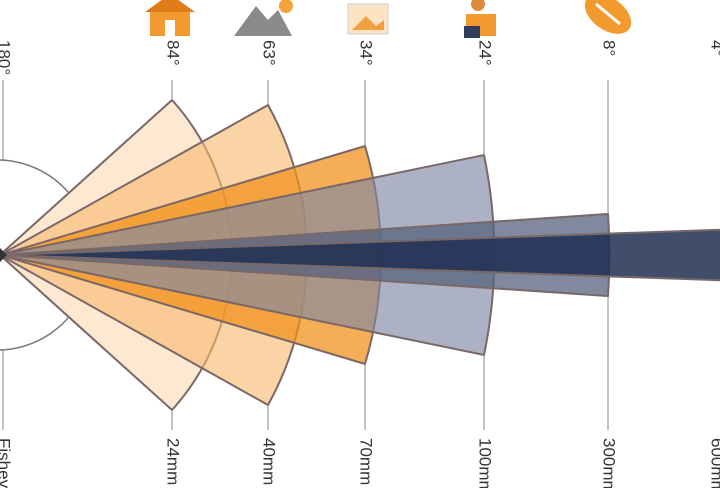 This screenshot has width=720, height=488. I want to click on angle-label: 24°, so click(485, 53).